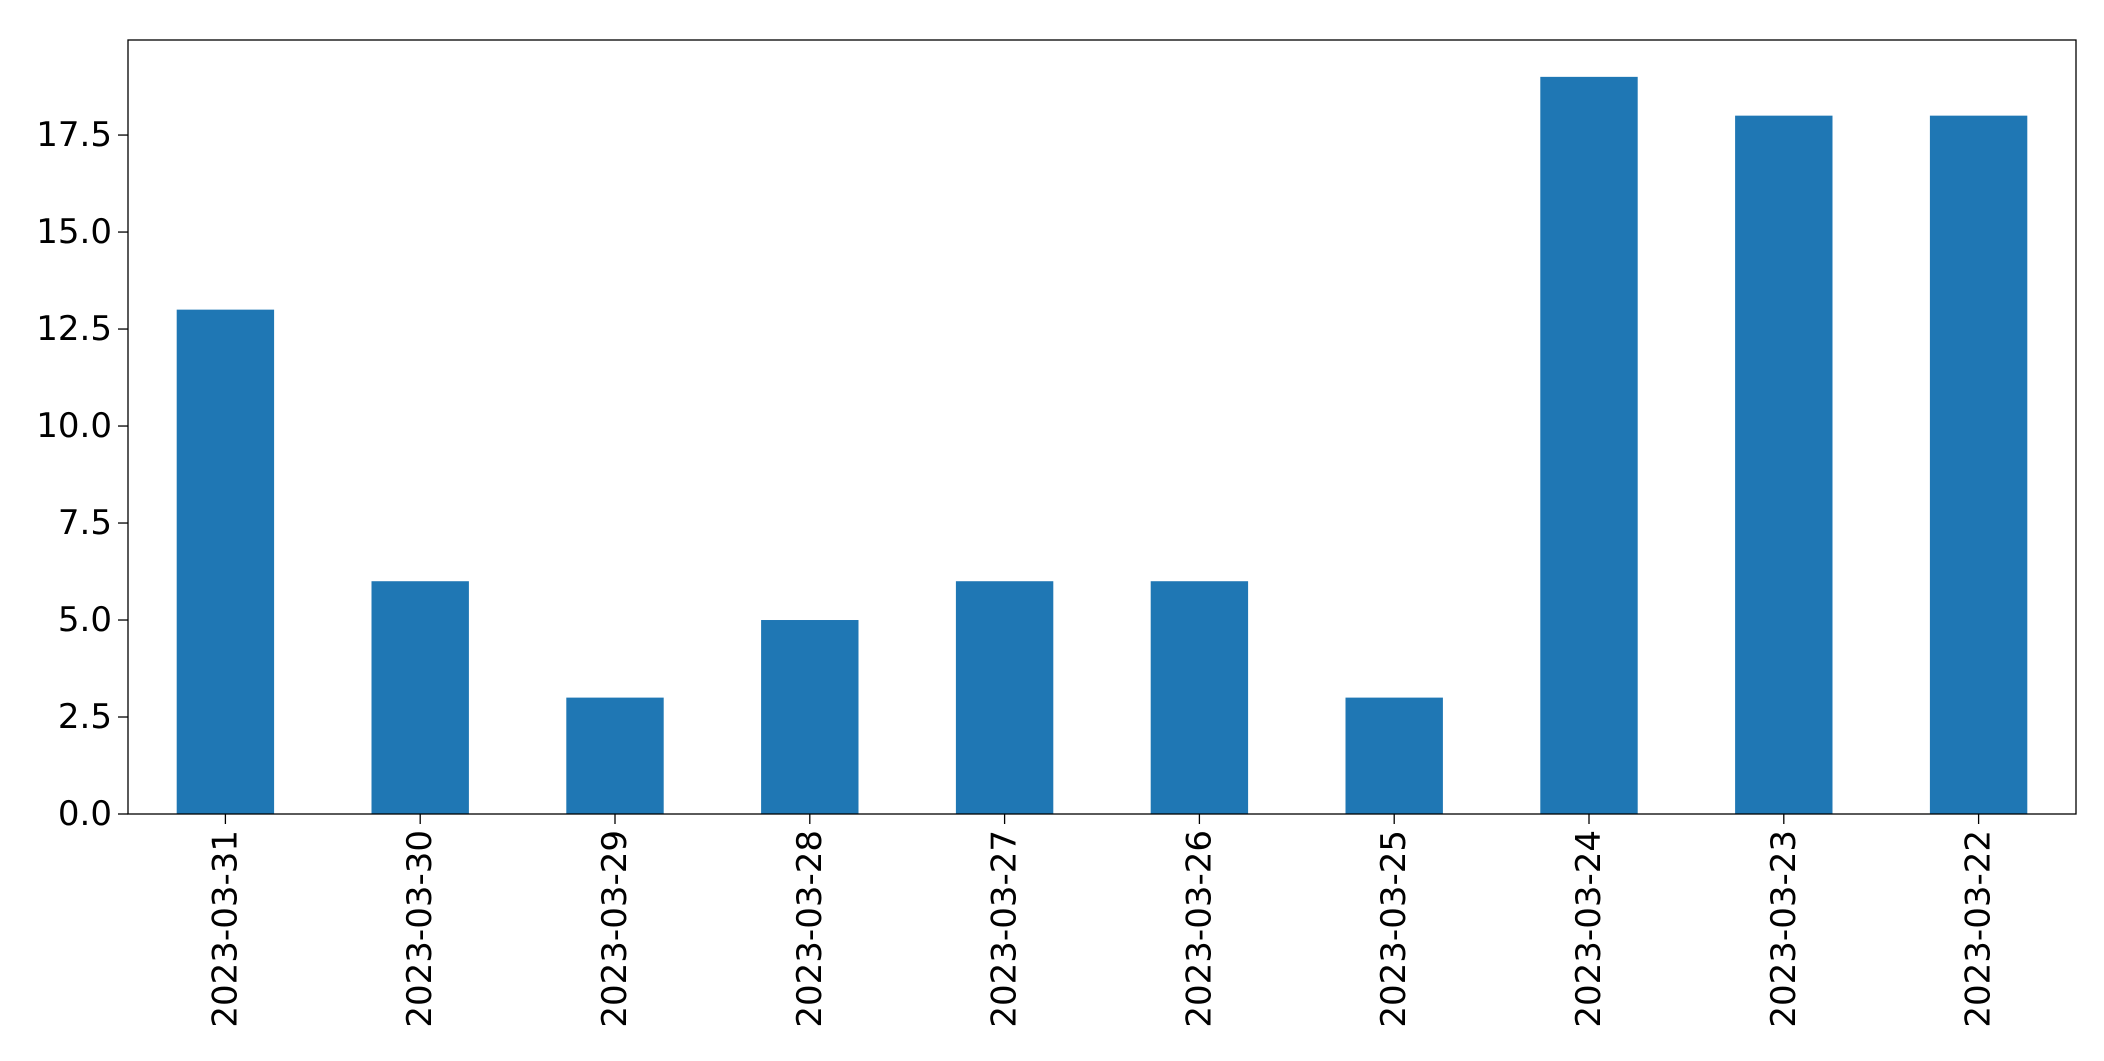  Describe the element at coordinates (225, 929) in the screenshot. I see `x-tick-label: 2023-03-31` at that location.